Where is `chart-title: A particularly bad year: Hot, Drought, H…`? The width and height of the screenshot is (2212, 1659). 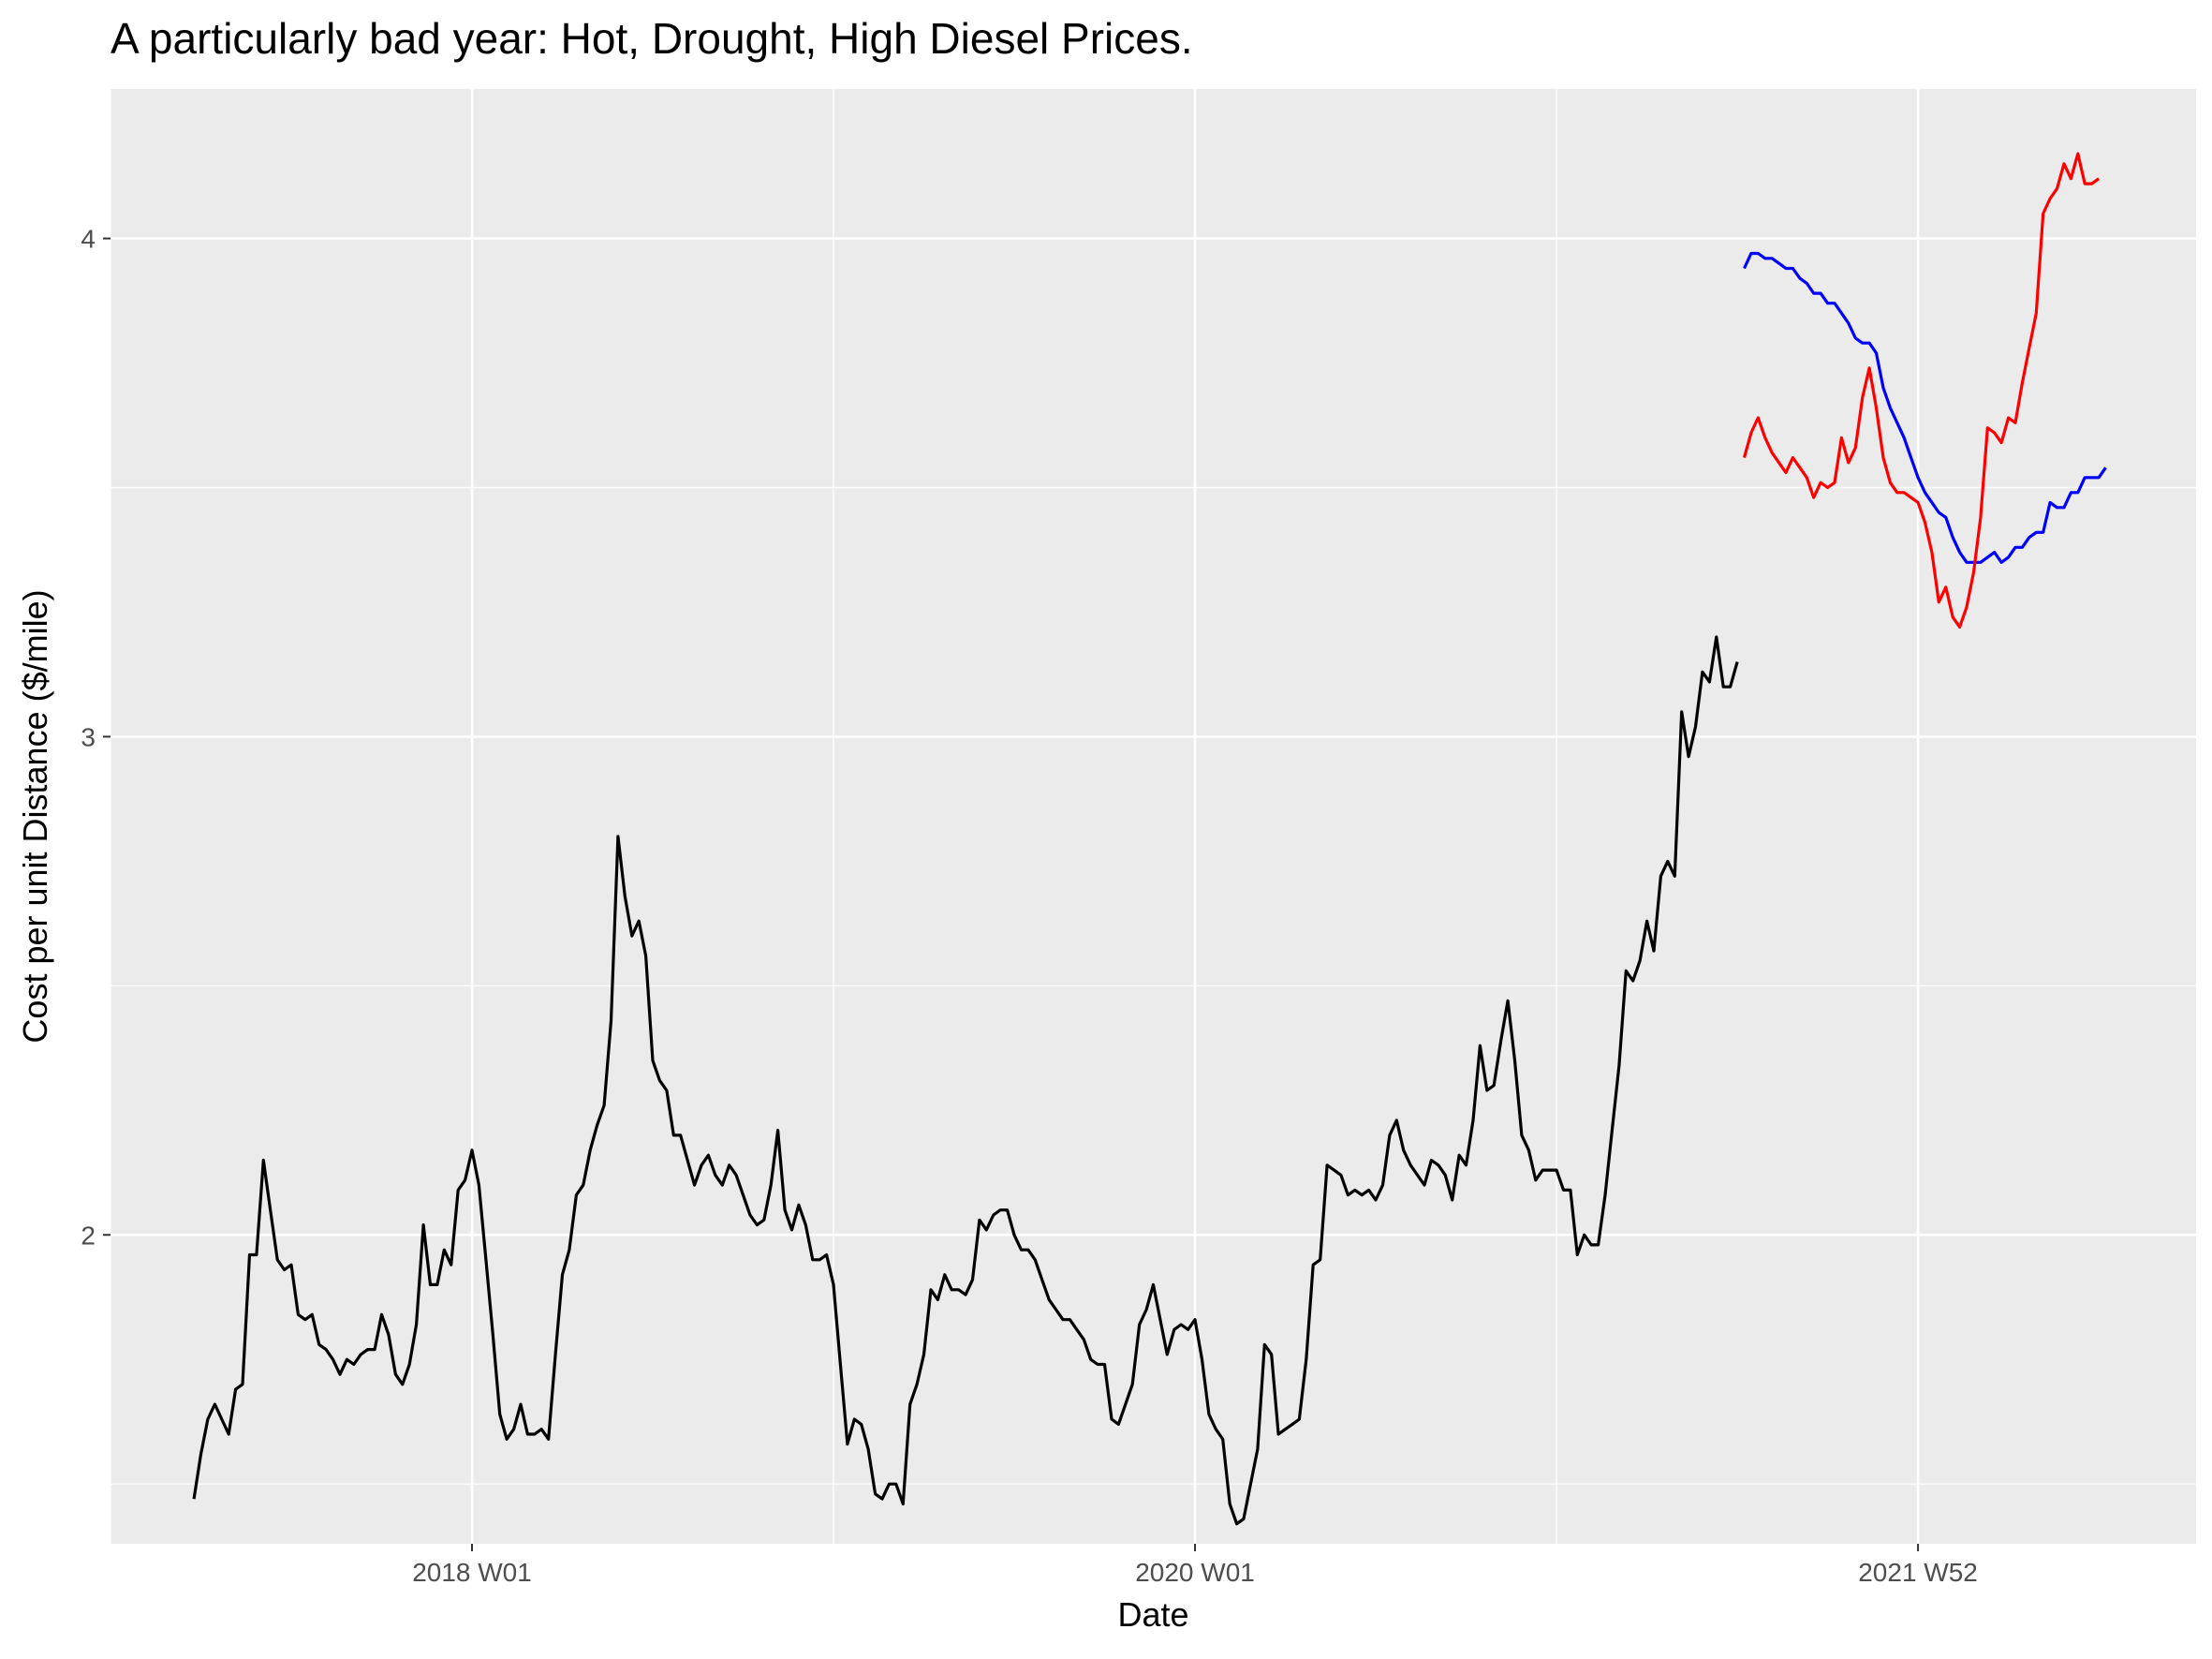
chart-title: A particularly bad year: Hot, Drought, H… is located at coordinates (652, 38).